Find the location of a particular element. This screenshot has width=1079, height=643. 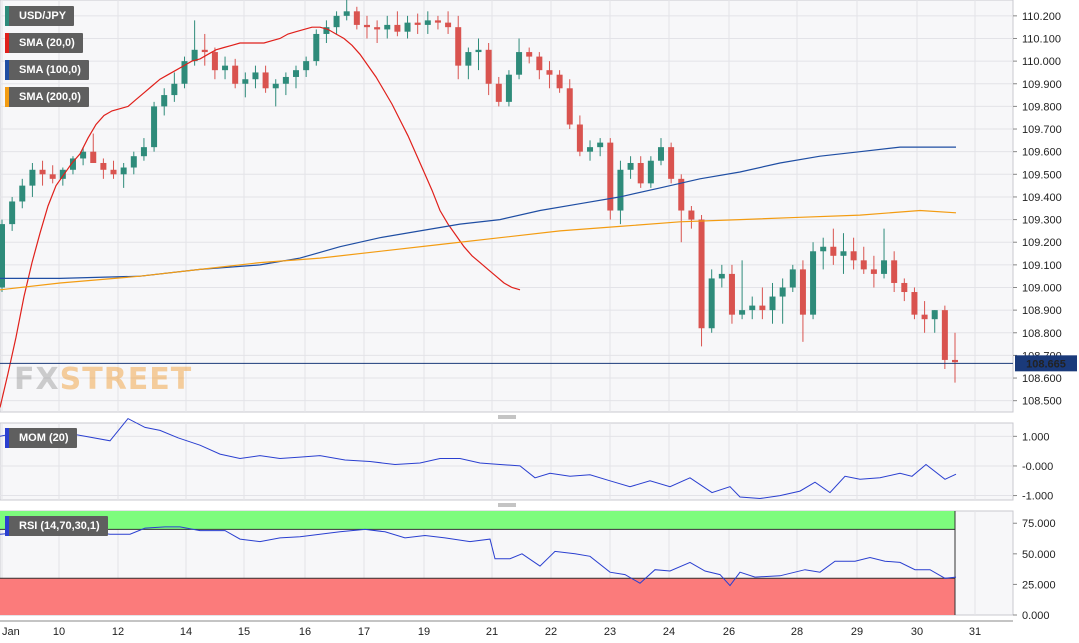

x-tick-label: 19 is located at coordinates (424, 632).